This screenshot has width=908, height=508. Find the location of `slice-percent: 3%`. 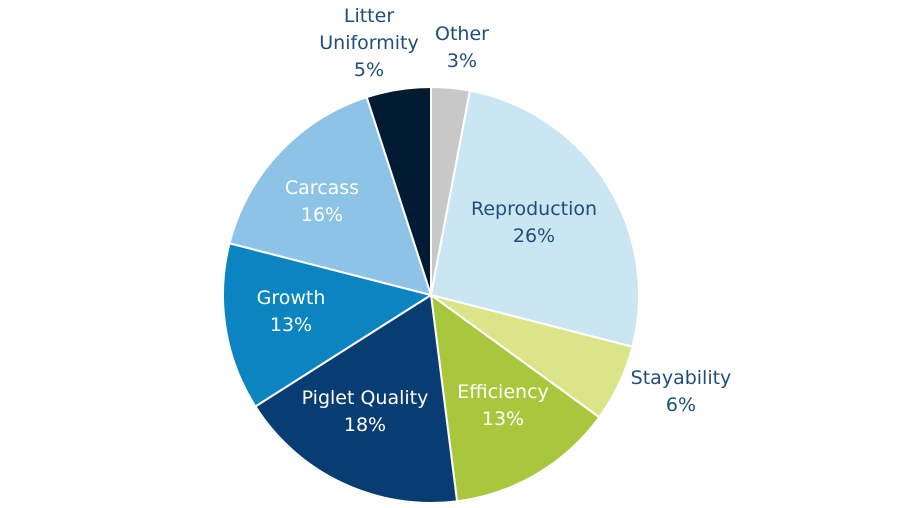

slice-percent: 3% is located at coordinates (462, 61).